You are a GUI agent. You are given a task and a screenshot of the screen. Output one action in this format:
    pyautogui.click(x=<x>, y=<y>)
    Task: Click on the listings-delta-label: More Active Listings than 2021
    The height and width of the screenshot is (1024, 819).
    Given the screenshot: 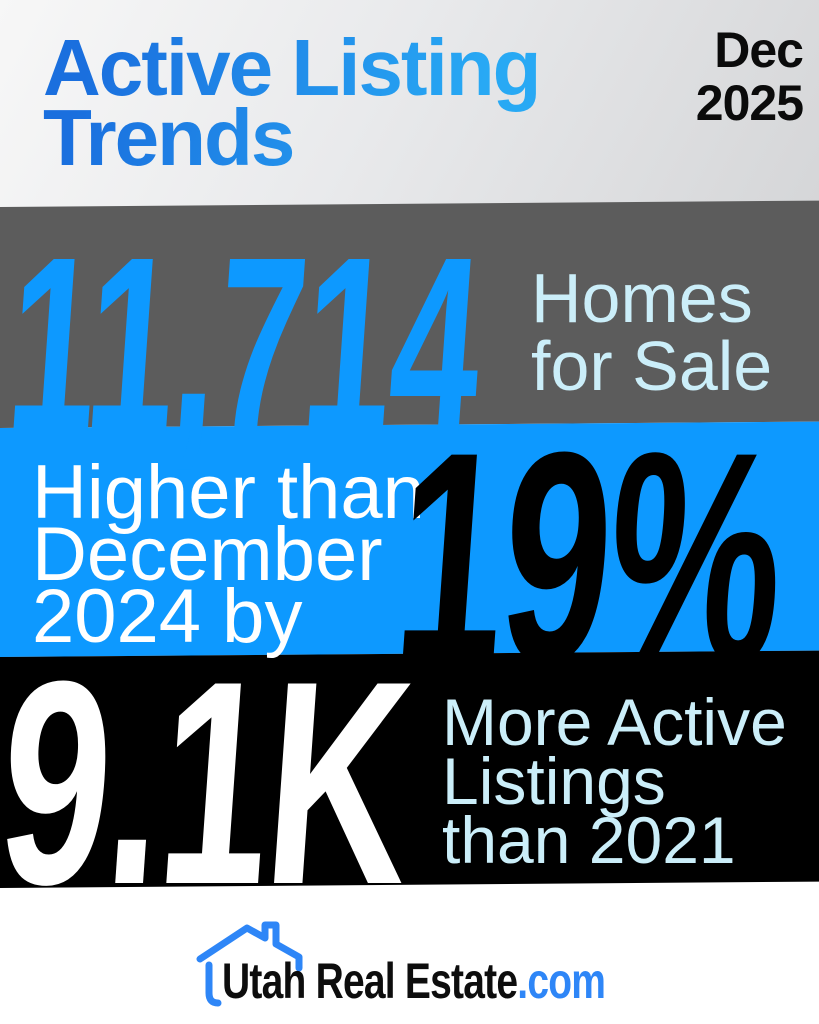 What is the action you would take?
    pyautogui.click(x=614, y=781)
    